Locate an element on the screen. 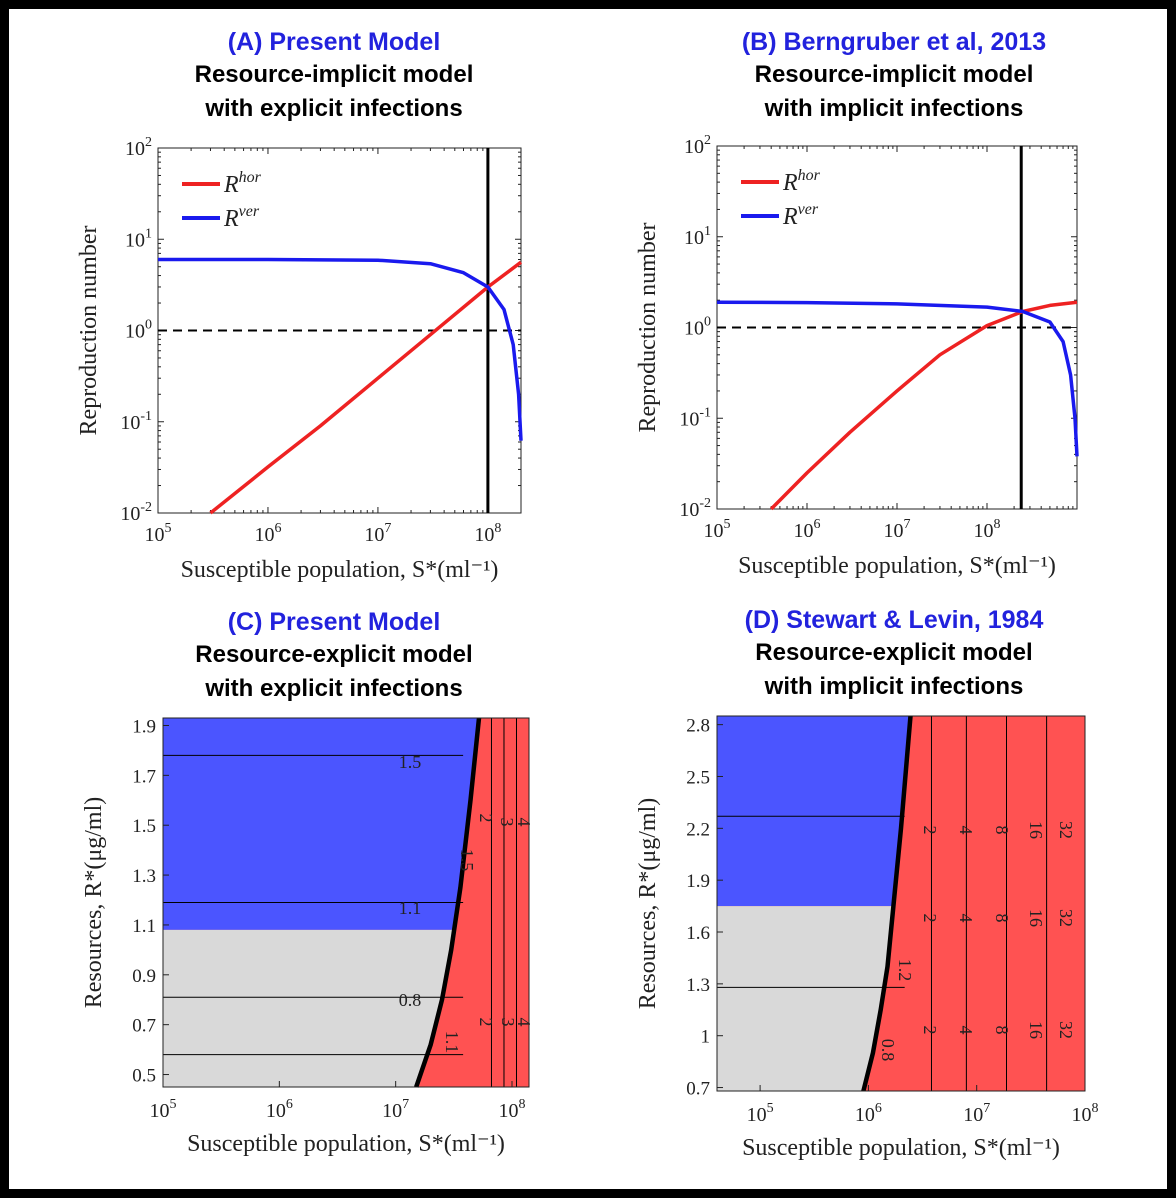 This screenshot has width=1176, height=1198. panel-a-subtitle-2: with explicit infections is located at coordinates (334, 108).